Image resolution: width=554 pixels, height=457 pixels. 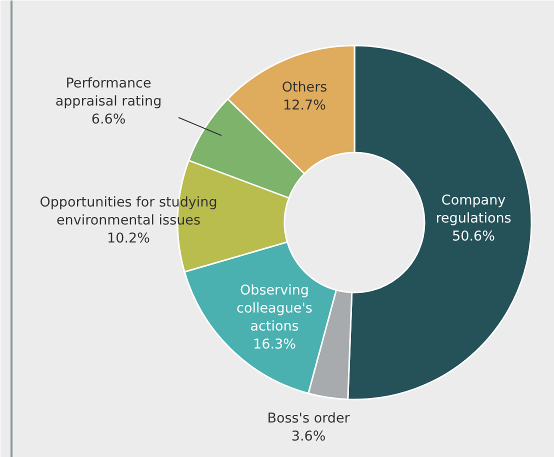 What do you see at coordinates (474, 236) in the screenshot?
I see `data-label: 50.6%` at bounding box center [474, 236].